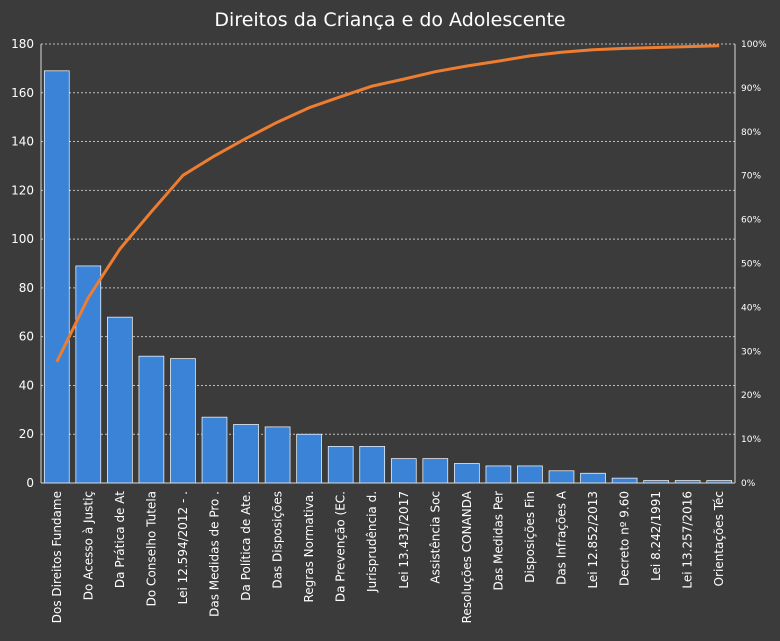 The height and width of the screenshot is (641, 780). I want to click on category-label: Lei 8.242/1991, so click(656, 536).